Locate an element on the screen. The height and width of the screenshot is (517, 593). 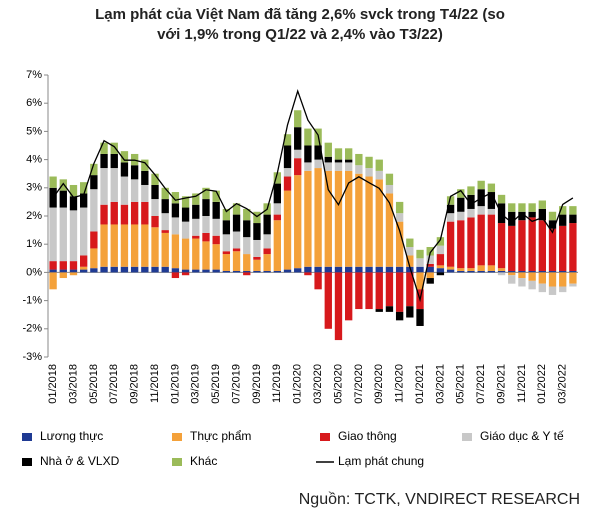
x-tick-label: 07/2021 is located at coordinates (481, 384).